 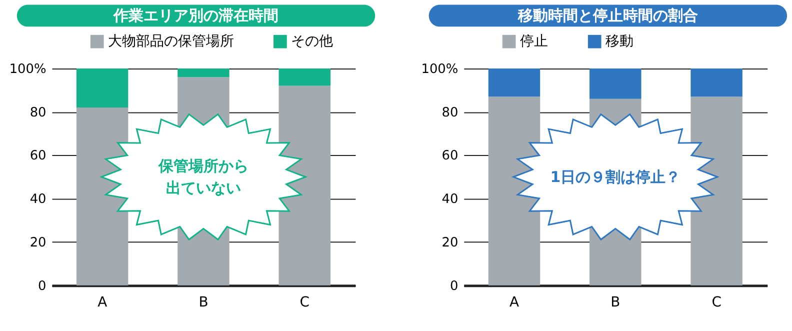 I want to click on legend-label: 停止, so click(x=534, y=42).